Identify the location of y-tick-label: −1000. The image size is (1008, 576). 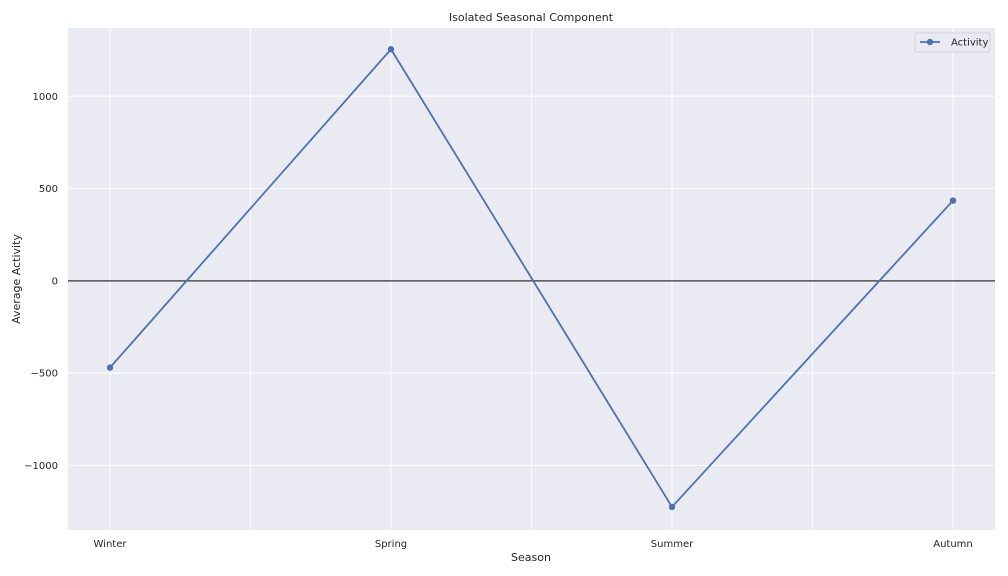
(41, 466).